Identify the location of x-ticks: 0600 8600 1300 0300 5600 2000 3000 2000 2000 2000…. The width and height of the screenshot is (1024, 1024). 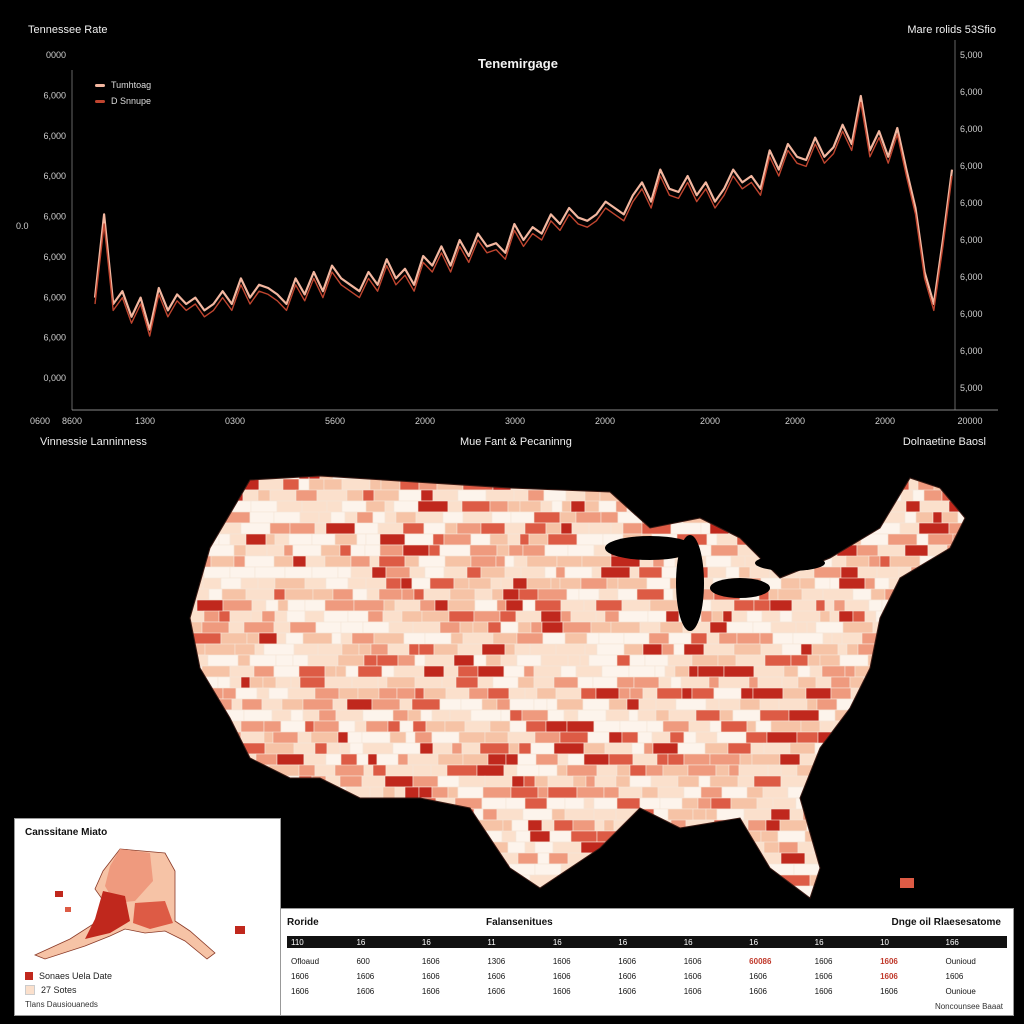
(506, 421).